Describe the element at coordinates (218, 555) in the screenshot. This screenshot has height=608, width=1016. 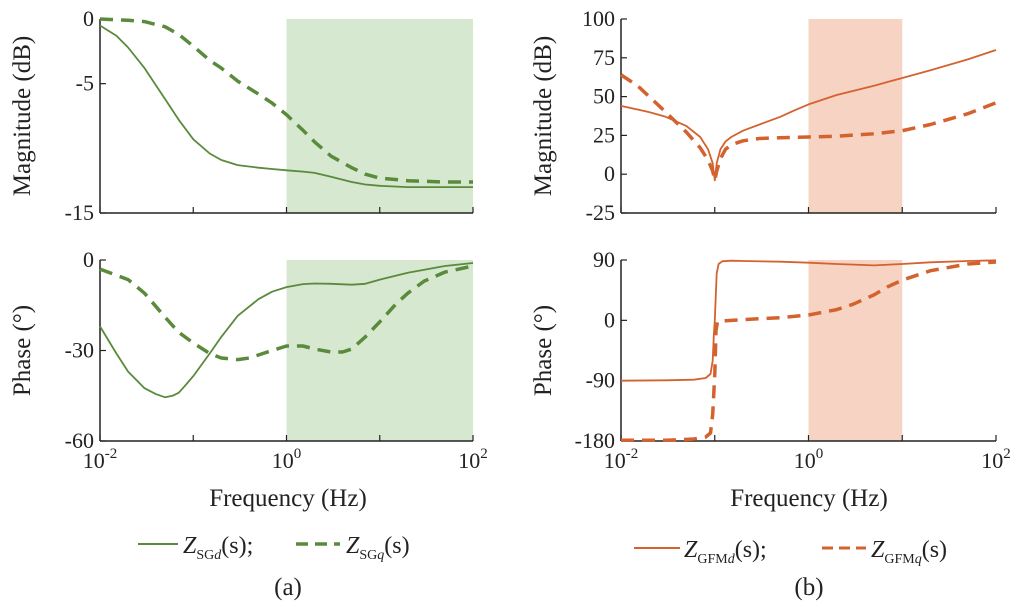
I see `legend-a-d-subi: d` at that location.